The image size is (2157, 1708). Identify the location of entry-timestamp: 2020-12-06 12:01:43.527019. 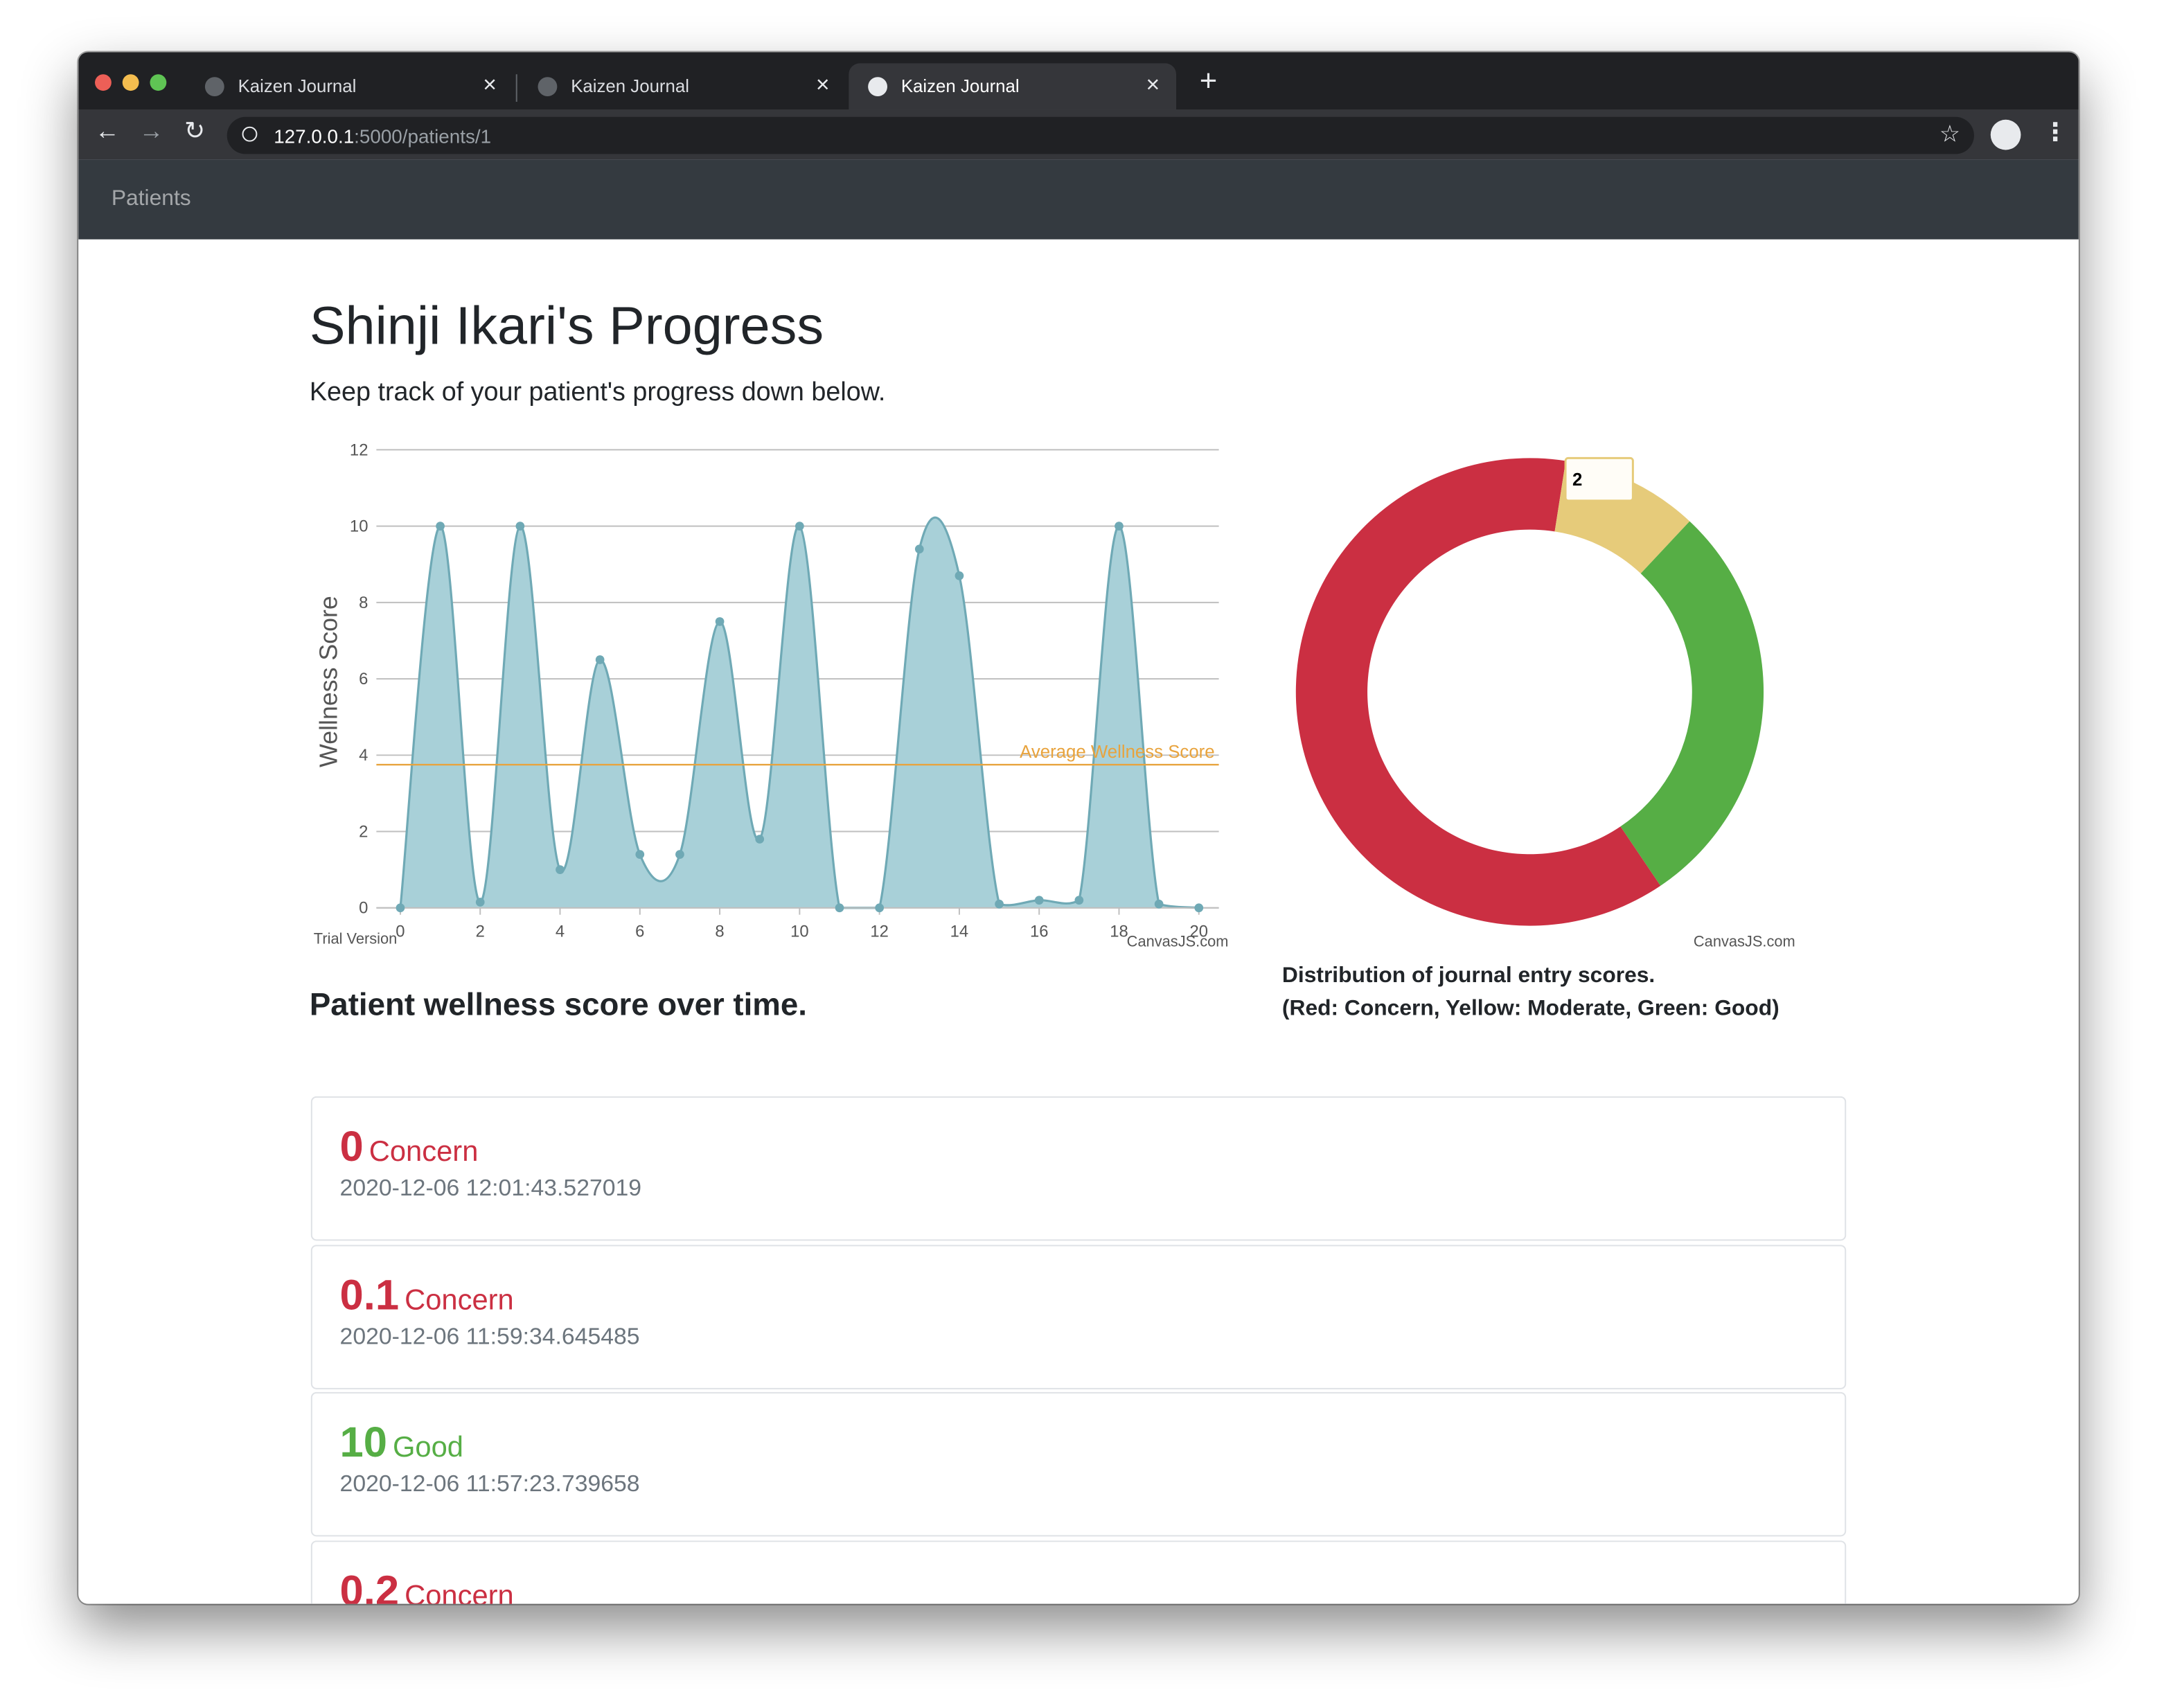
(491, 1188).